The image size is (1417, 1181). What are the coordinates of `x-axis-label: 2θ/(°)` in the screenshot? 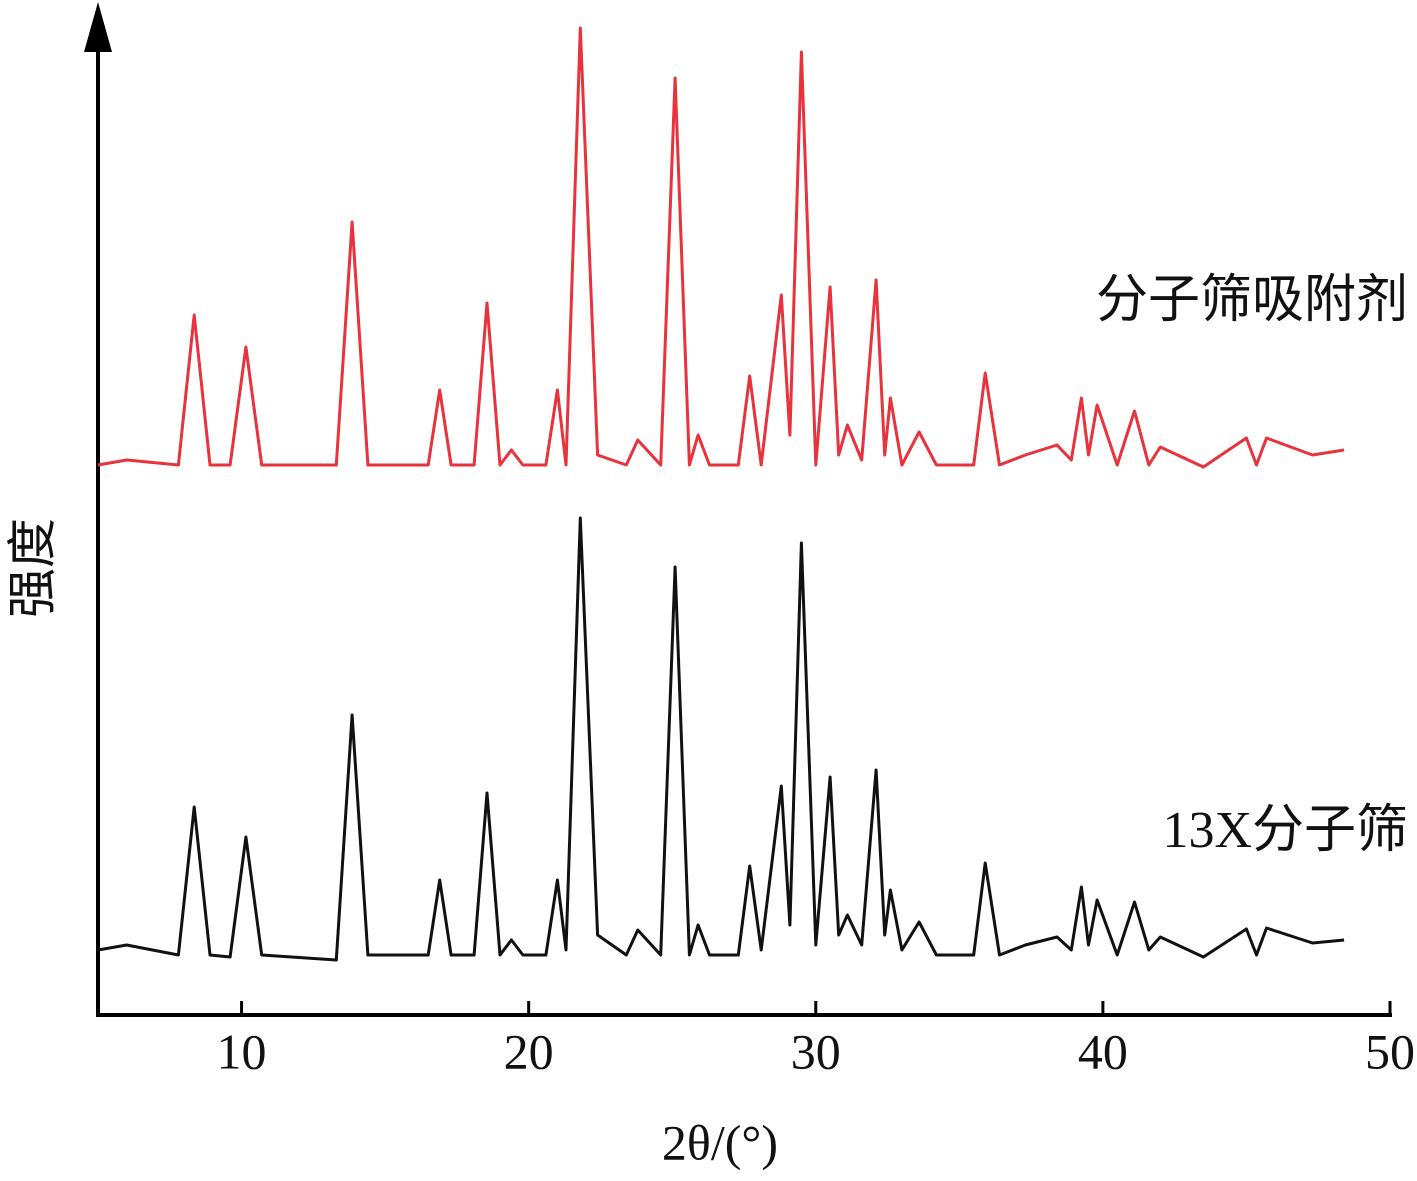 It's located at (720, 1142).